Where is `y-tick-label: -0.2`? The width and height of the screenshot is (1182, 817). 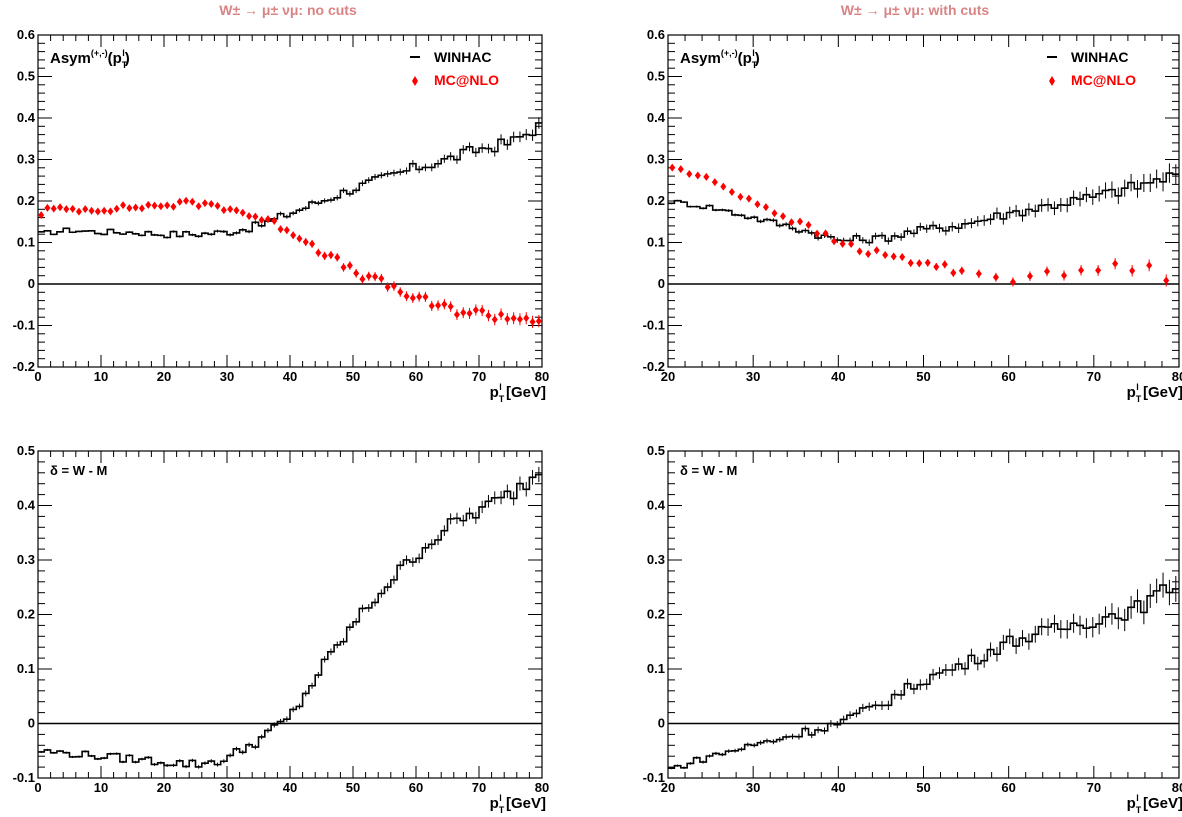
y-tick-label: -0.2 is located at coordinates (654, 366).